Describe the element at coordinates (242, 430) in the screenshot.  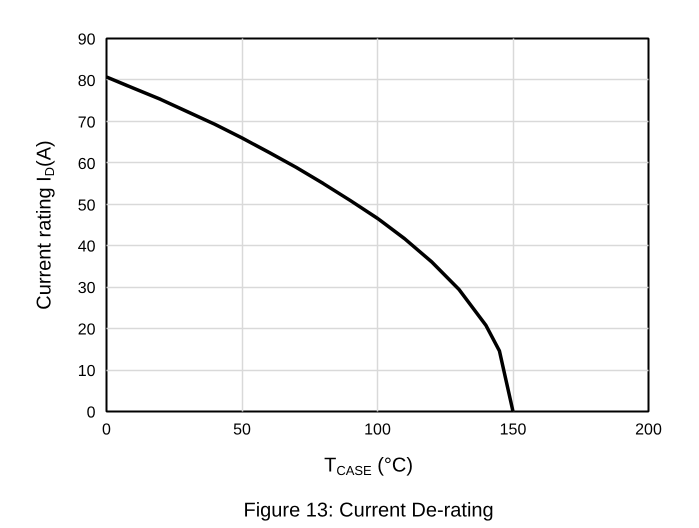
I see `x-tick-label: 50` at that location.